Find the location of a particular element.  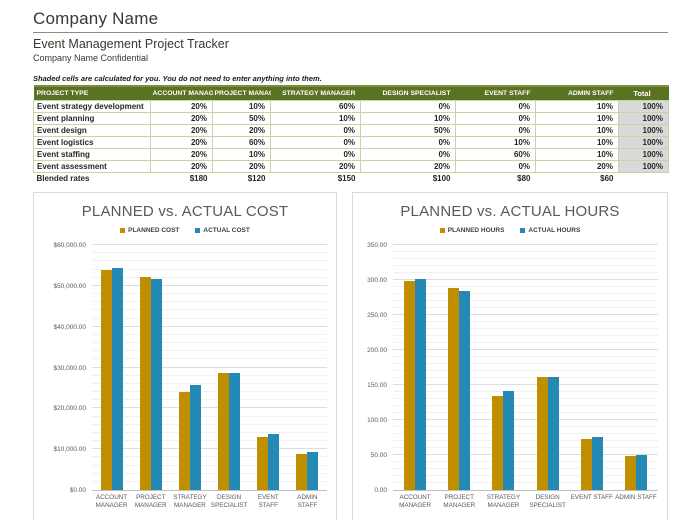

planned-bar is located at coordinates (263, 463).